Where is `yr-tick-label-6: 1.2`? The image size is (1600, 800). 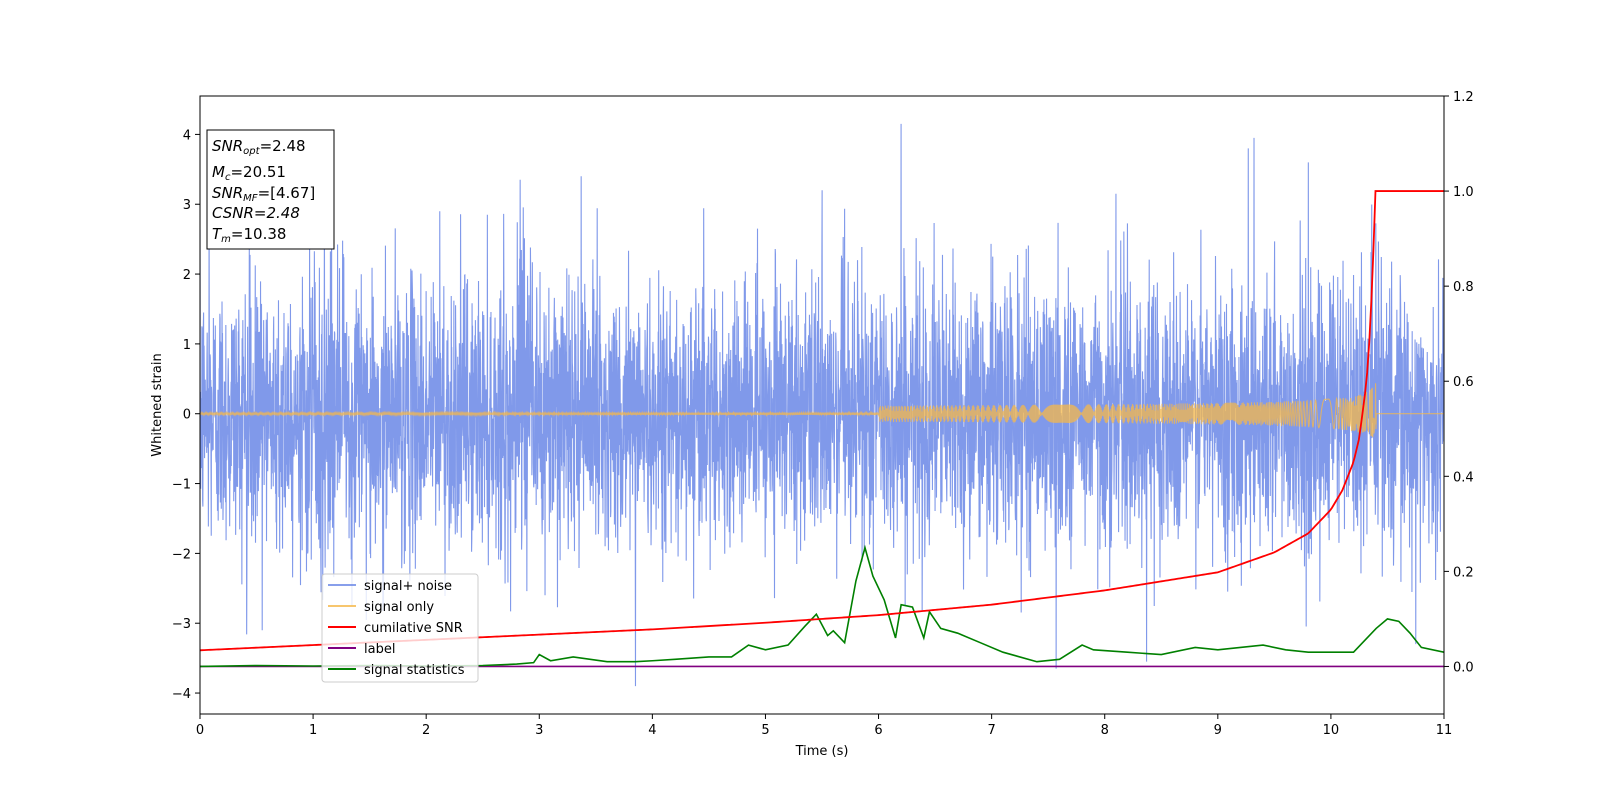 yr-tick-label-6: 1.2 is located at coordinates (1463, 97).